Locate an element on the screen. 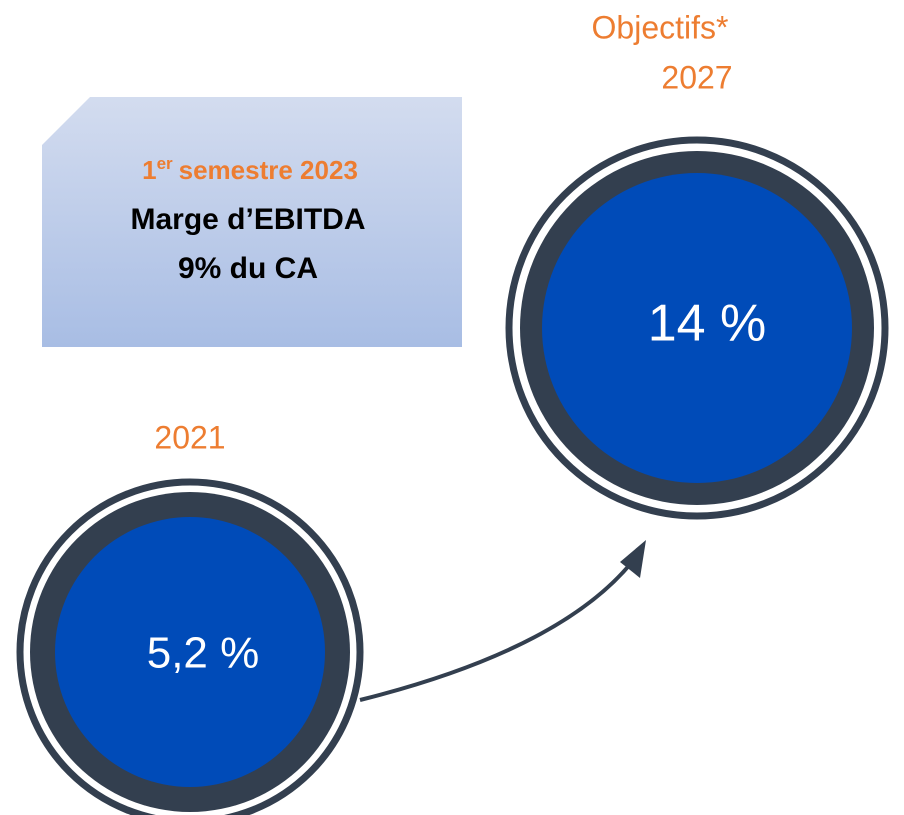  period-number: 1 is located at coordinates (149, 170).